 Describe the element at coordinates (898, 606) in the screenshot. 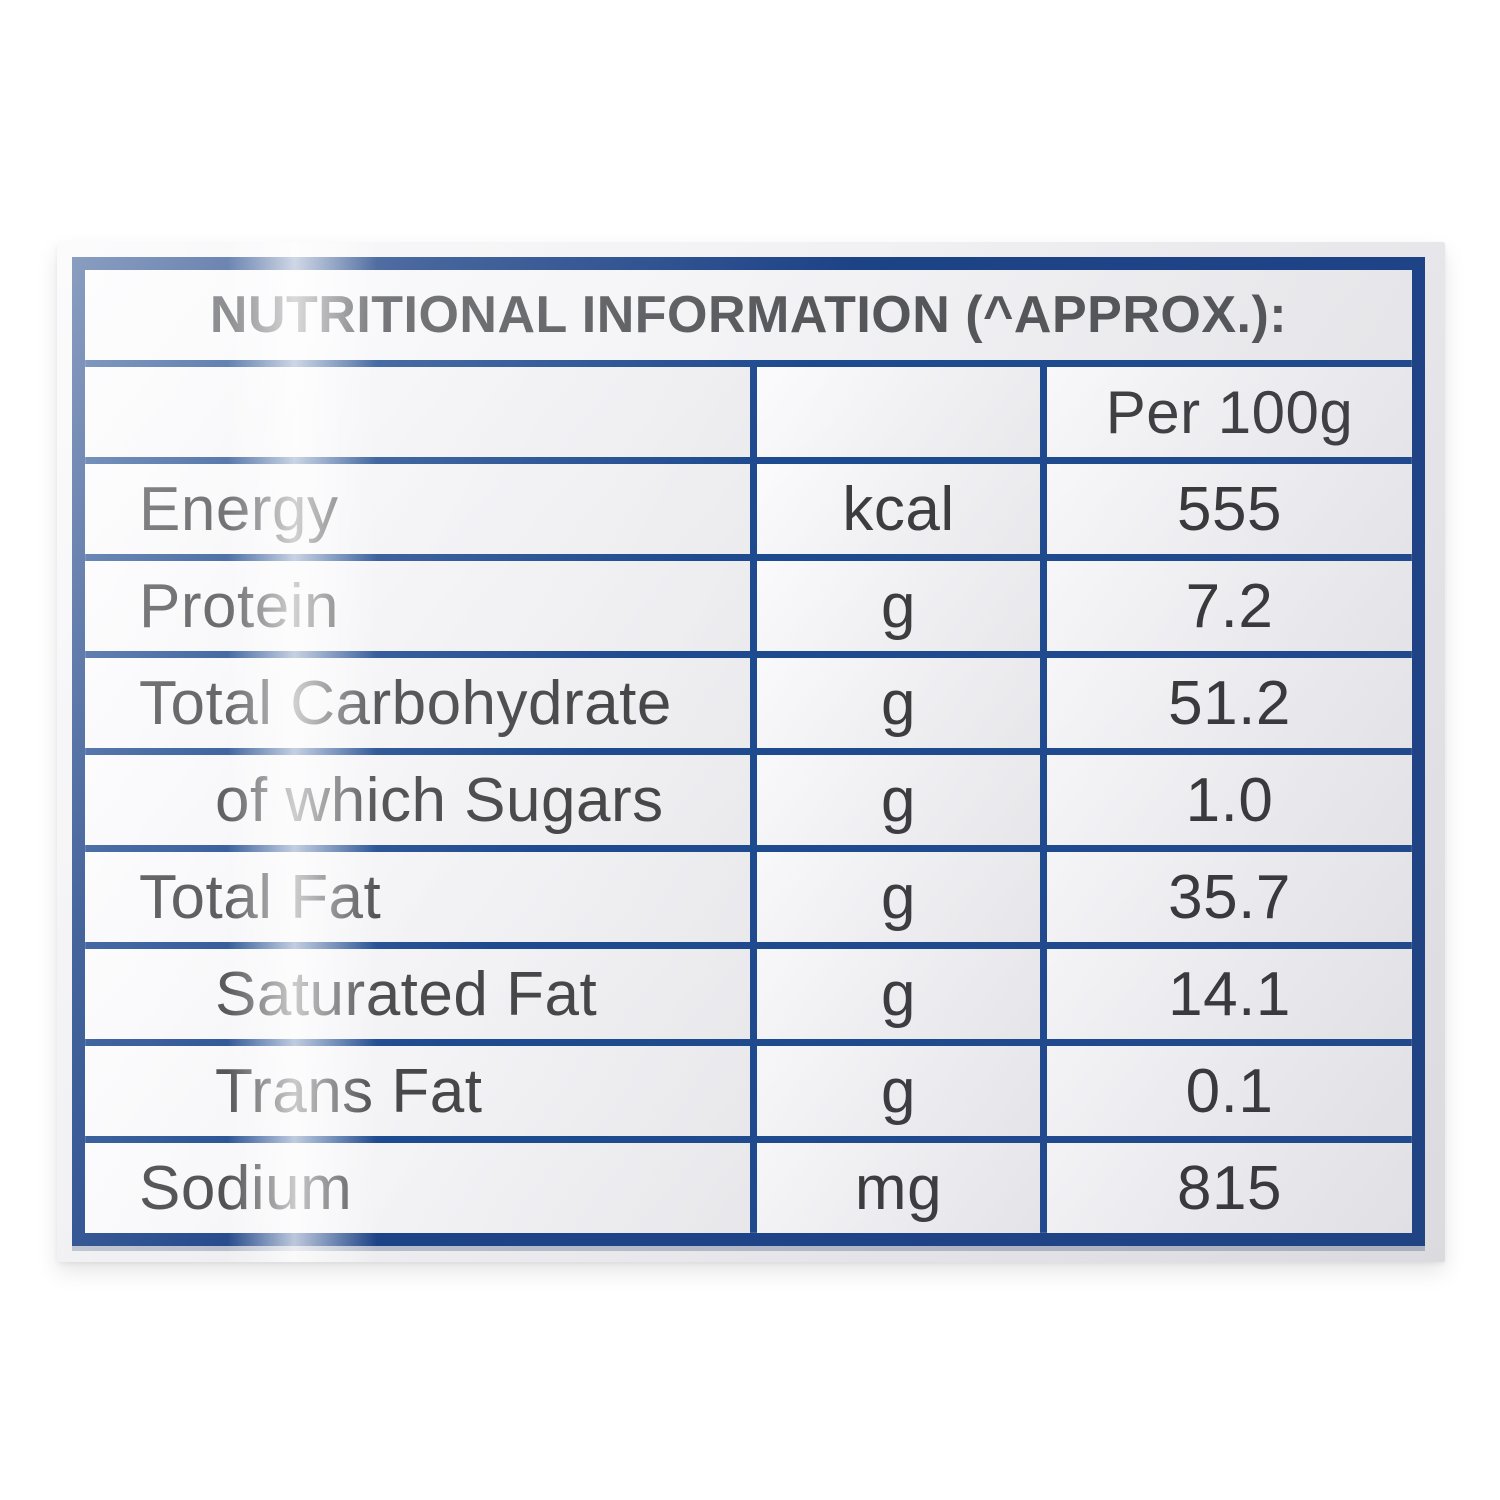

I see `unit-protein: g` at that location.